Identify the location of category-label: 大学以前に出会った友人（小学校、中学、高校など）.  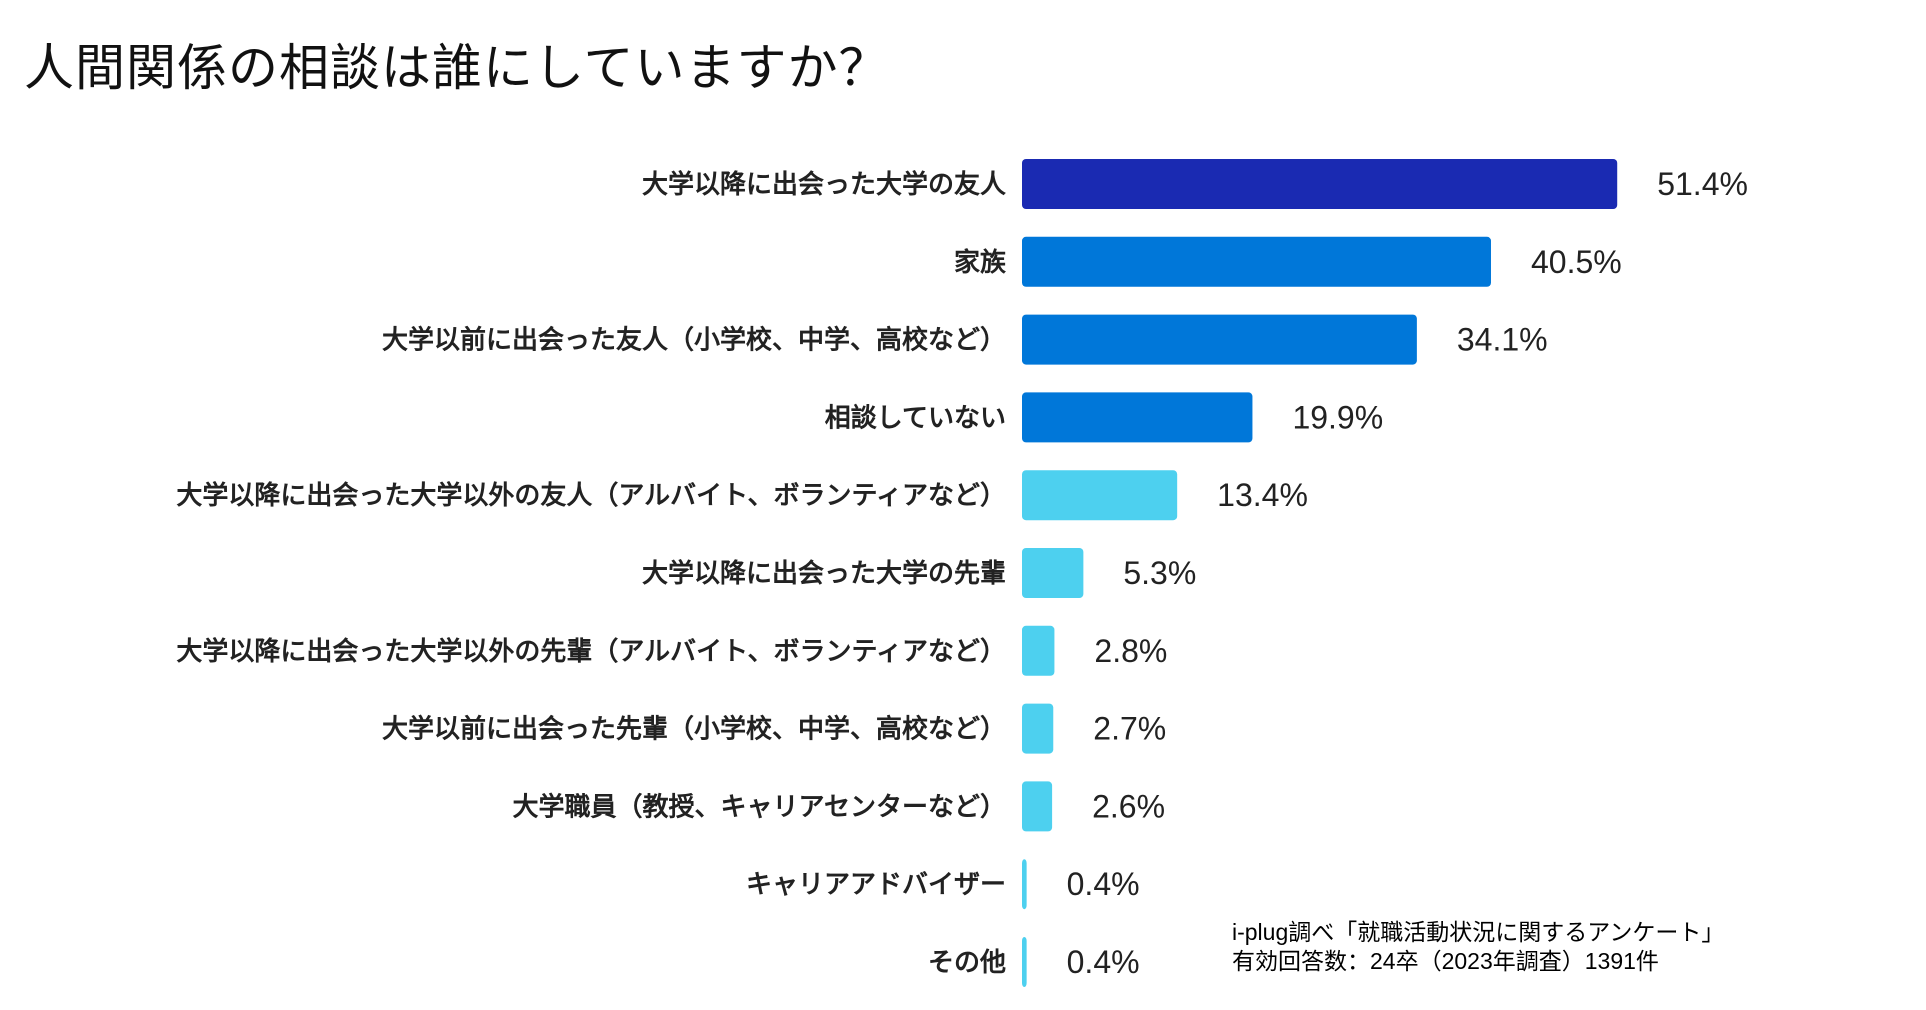
(694, 340).